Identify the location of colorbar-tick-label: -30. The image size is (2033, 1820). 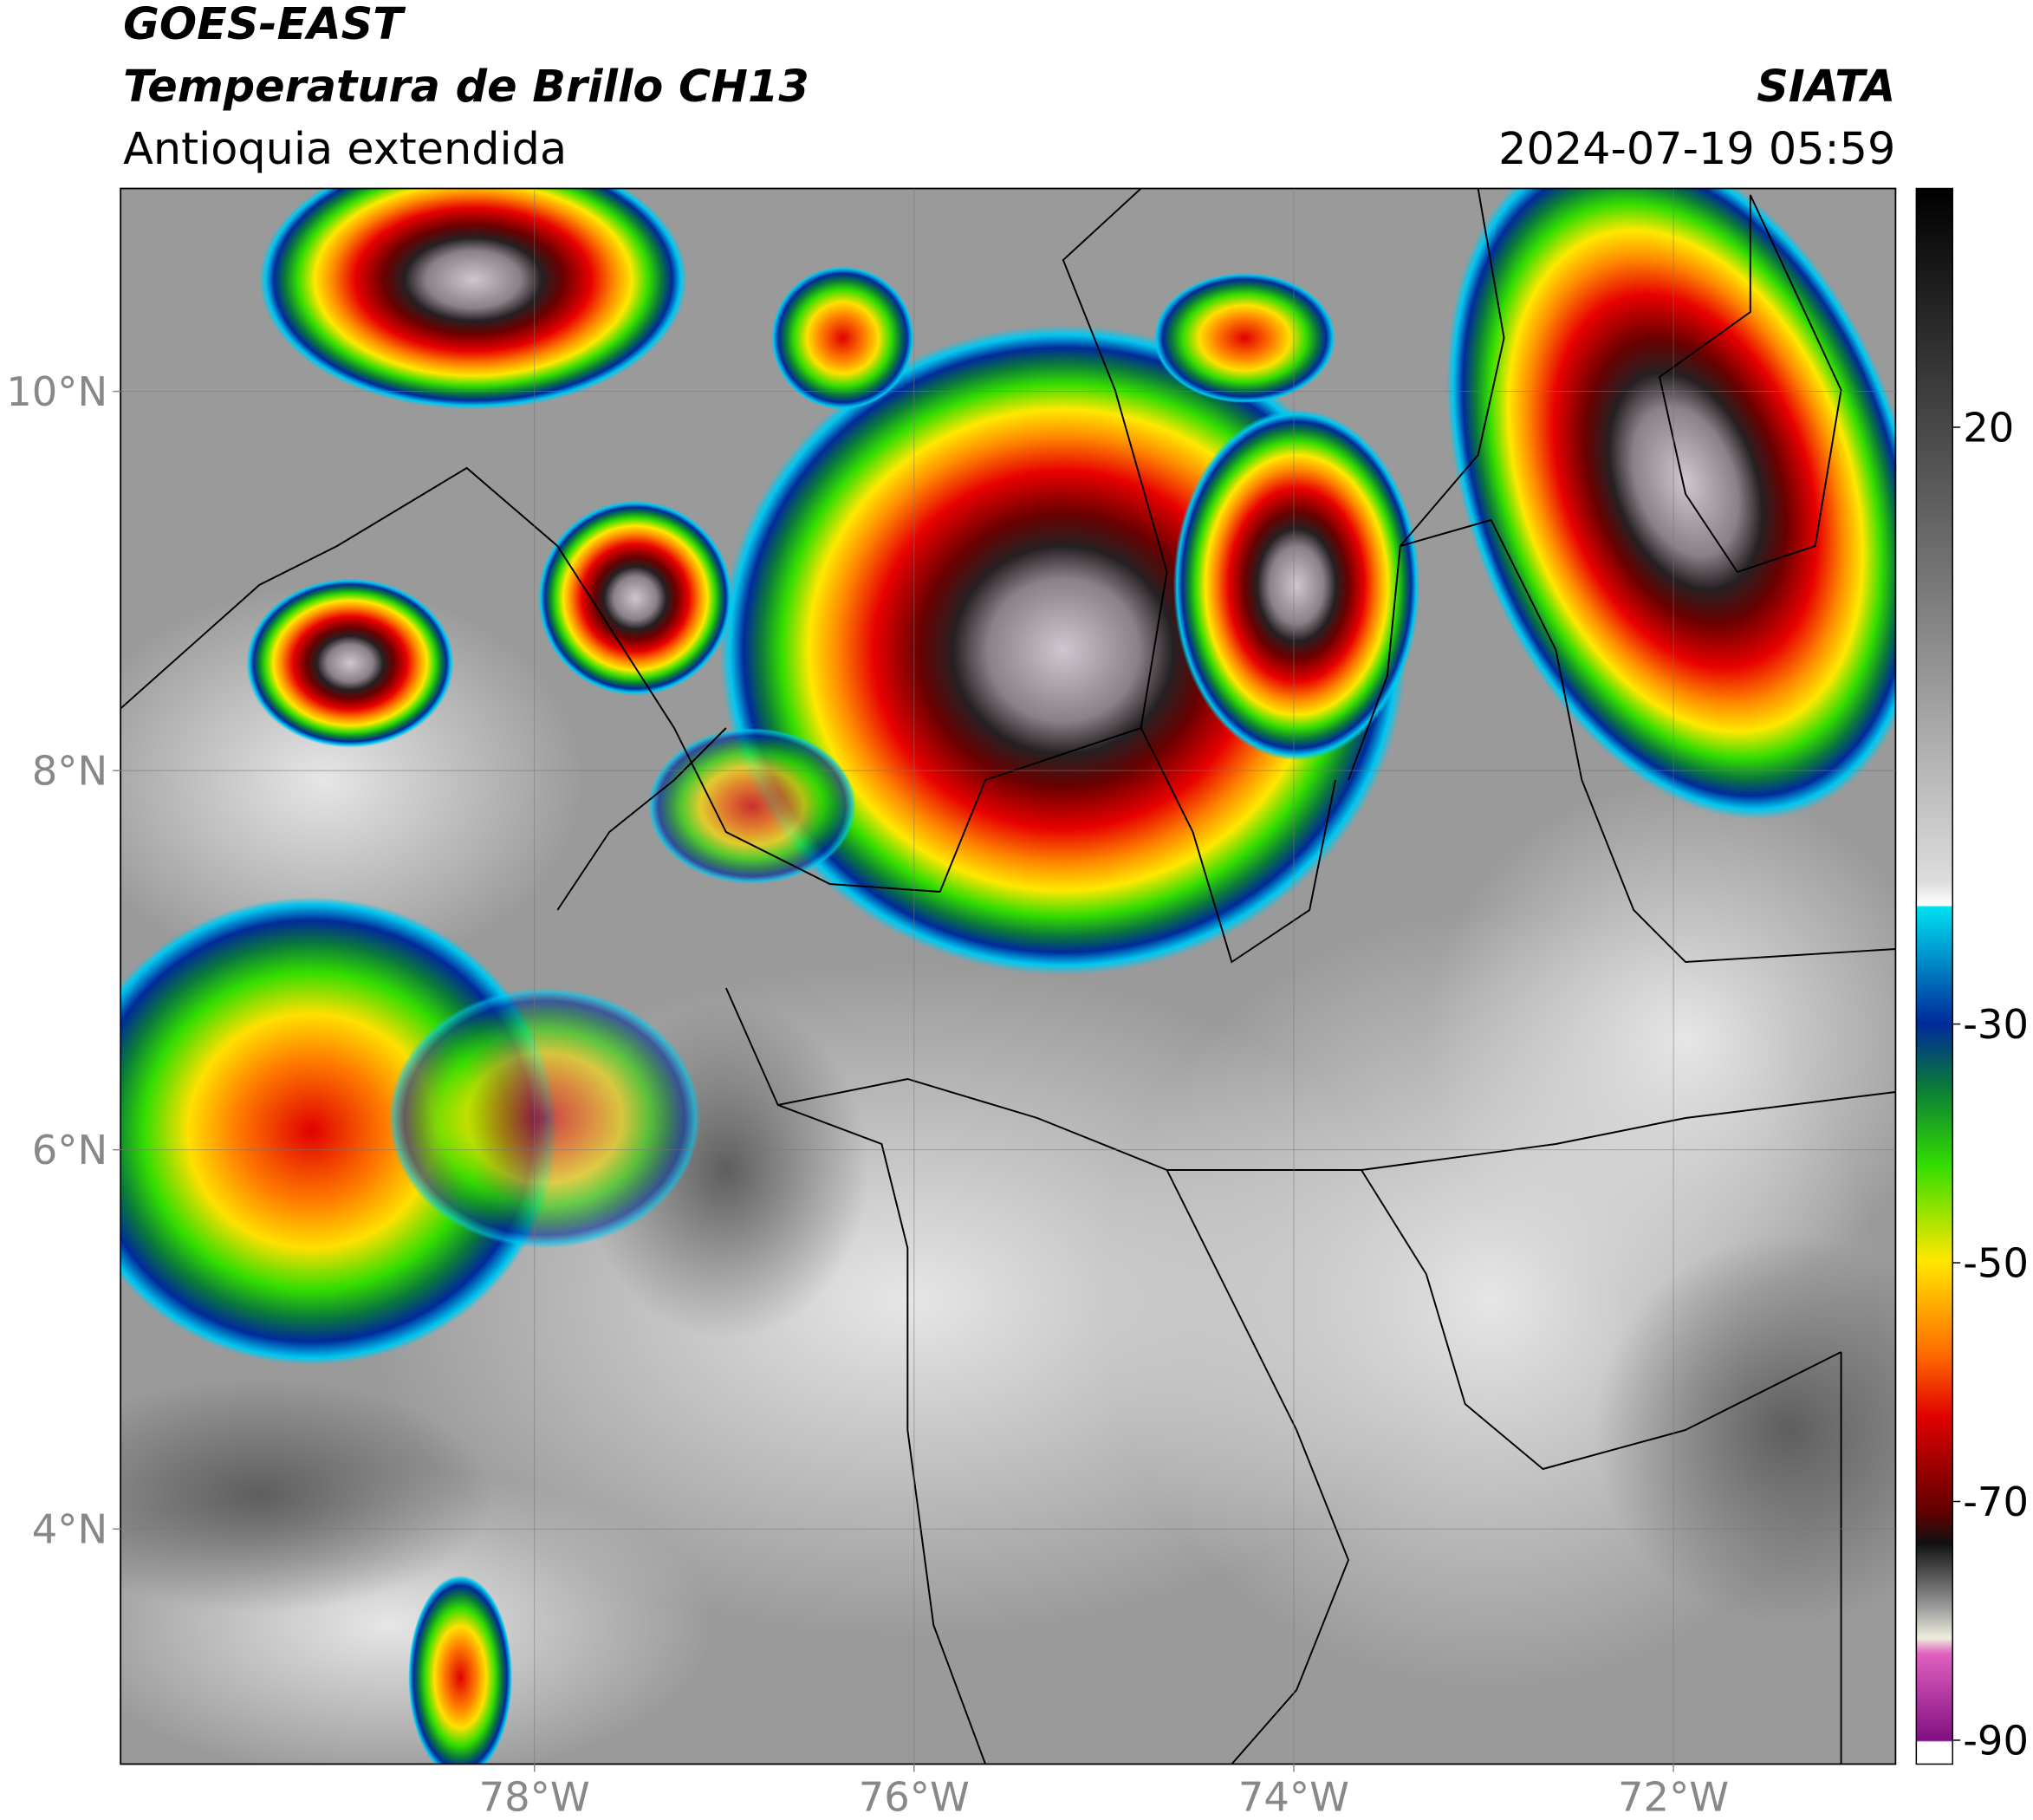
(1996, 1024).